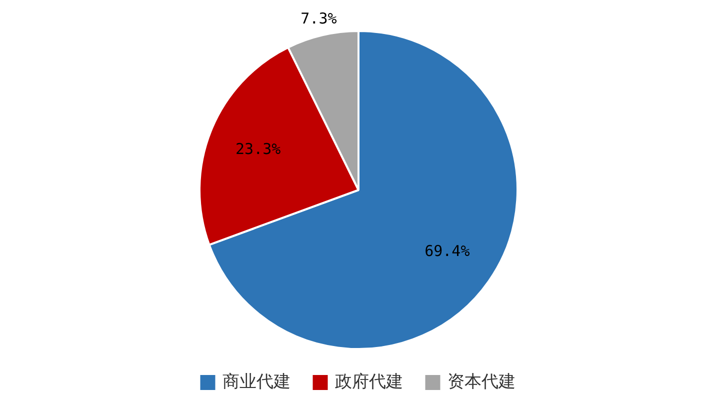  Describe the element at coordinates (368, 382) in the screenshot. I see `legend-label: 政府代建` at that location.